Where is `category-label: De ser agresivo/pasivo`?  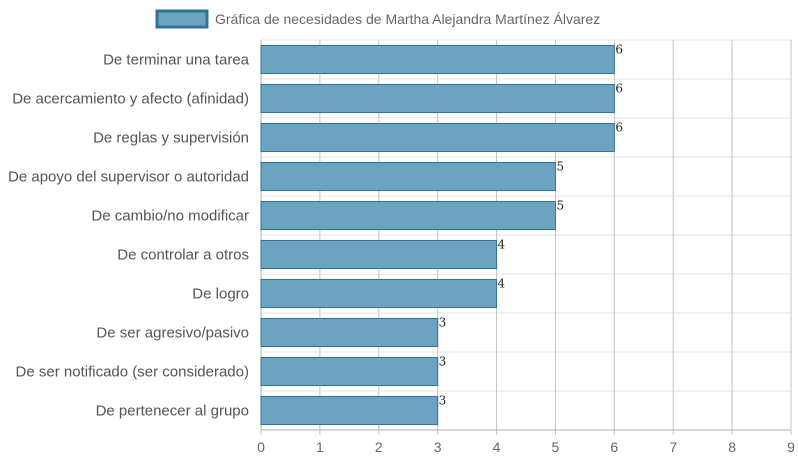
category-label: De ser agresivo/pasivo is located at coordinates (172, 333).